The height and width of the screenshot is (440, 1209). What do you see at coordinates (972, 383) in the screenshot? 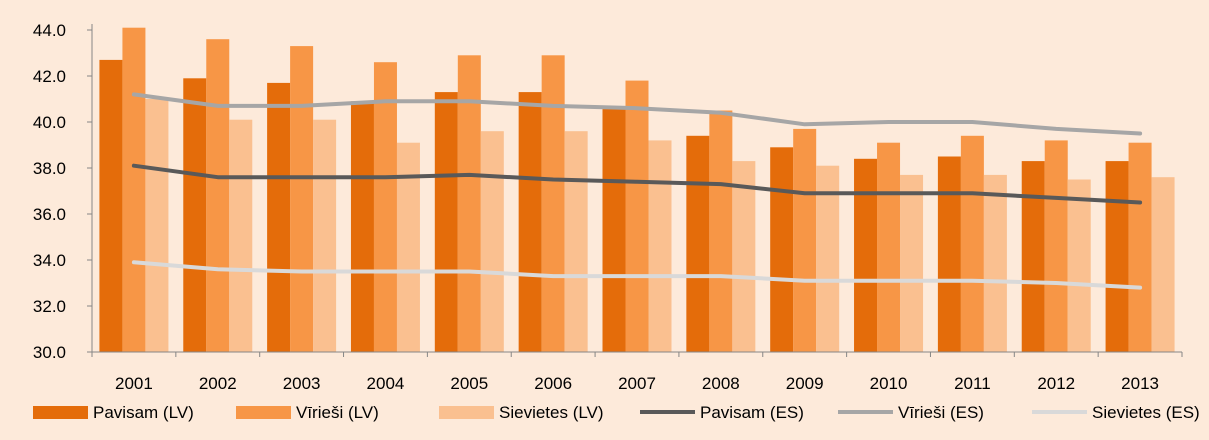
I see `x-tick-label: 2011` at bounding box center [972, 383].